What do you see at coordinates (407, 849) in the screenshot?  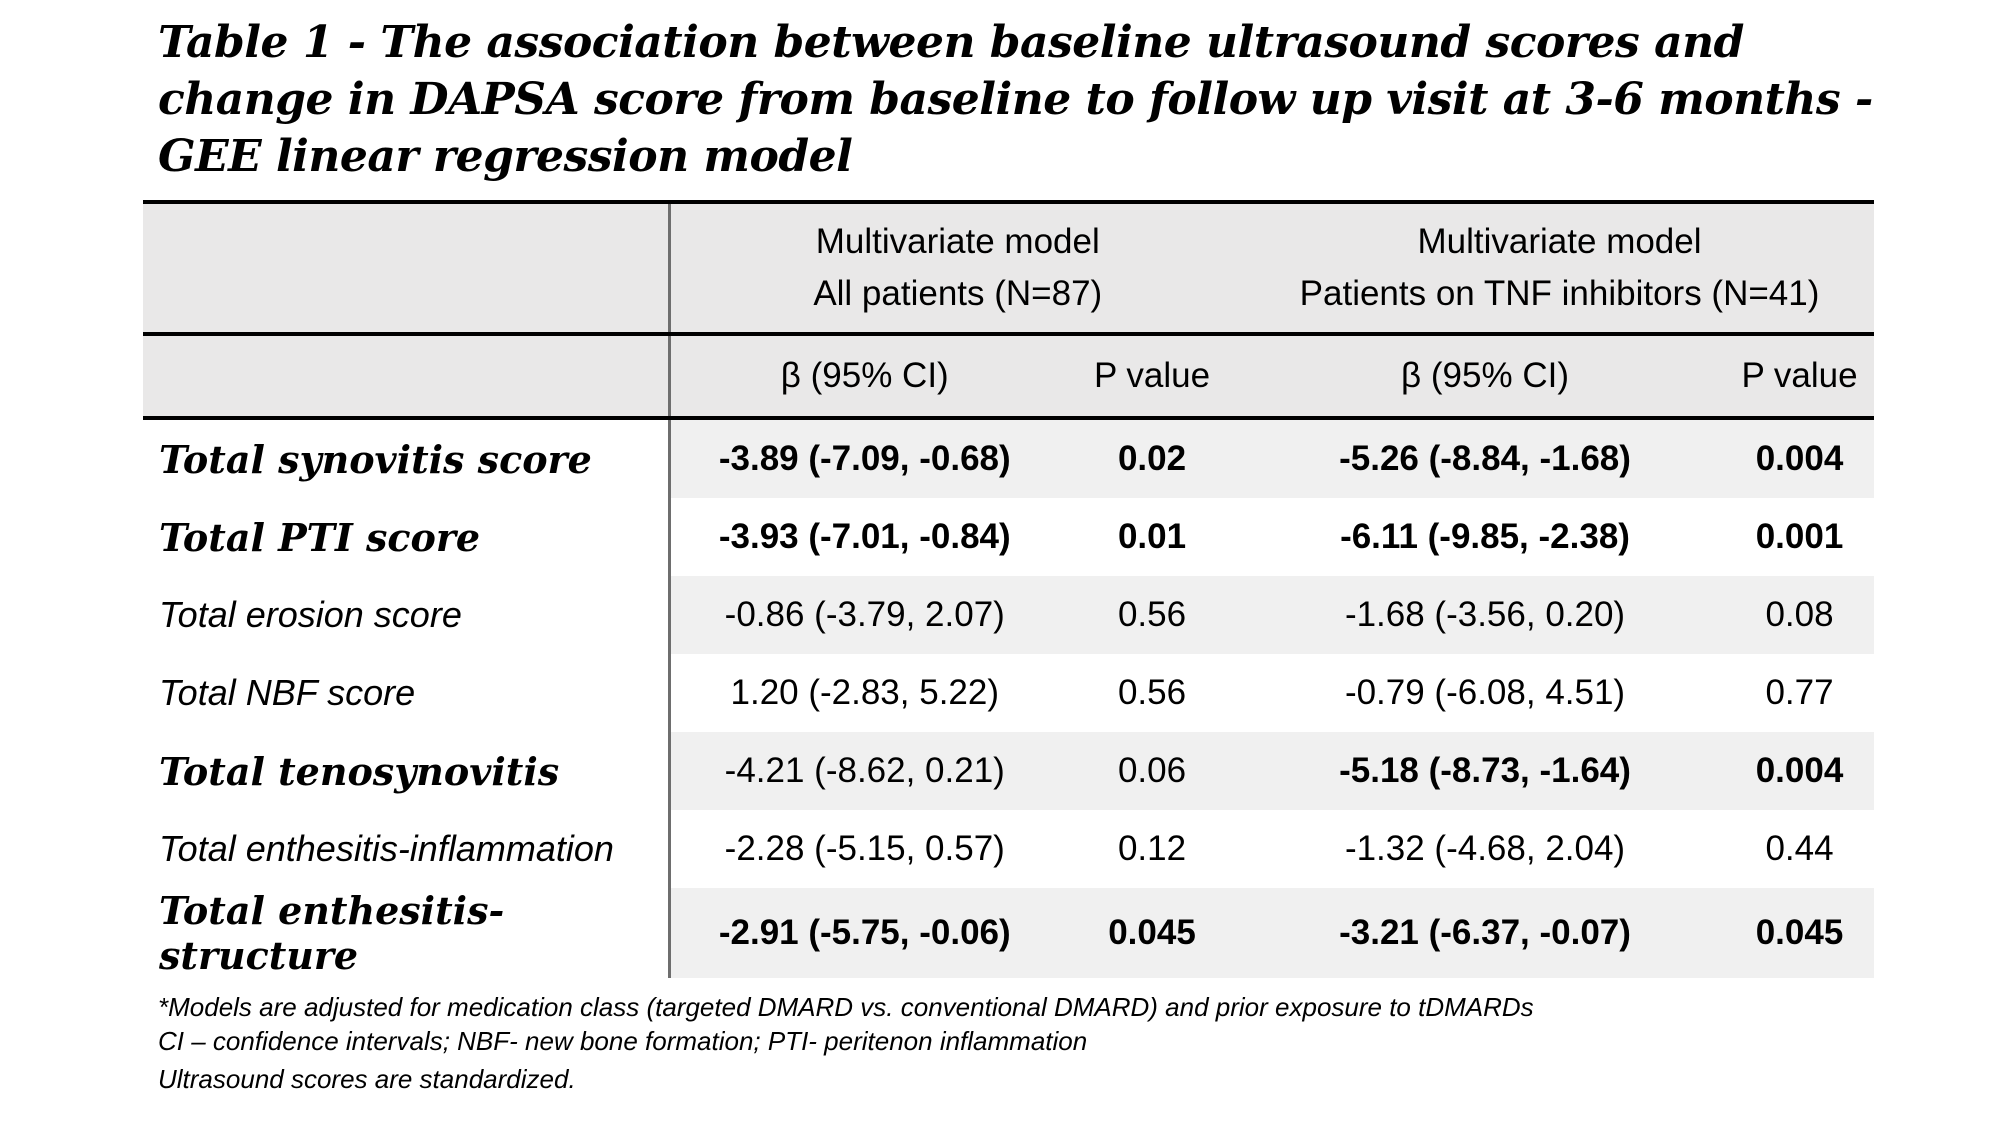 I see `row-label: Total enthesitis-inflammation` at bounding box center [407, 849].